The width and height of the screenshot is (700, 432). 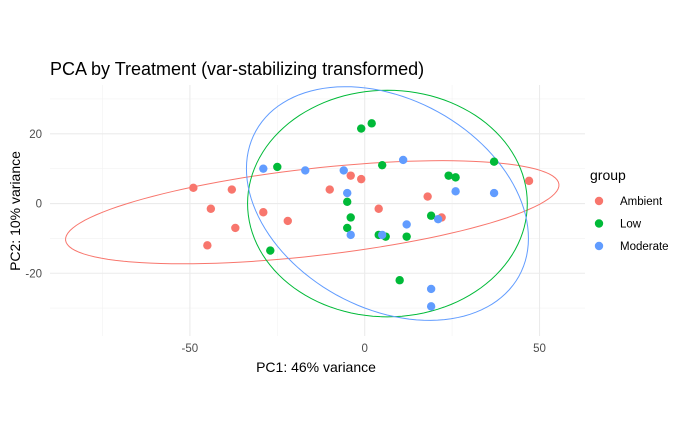 I want to click on legend-label-low: Low, so click(x=631, y=225).